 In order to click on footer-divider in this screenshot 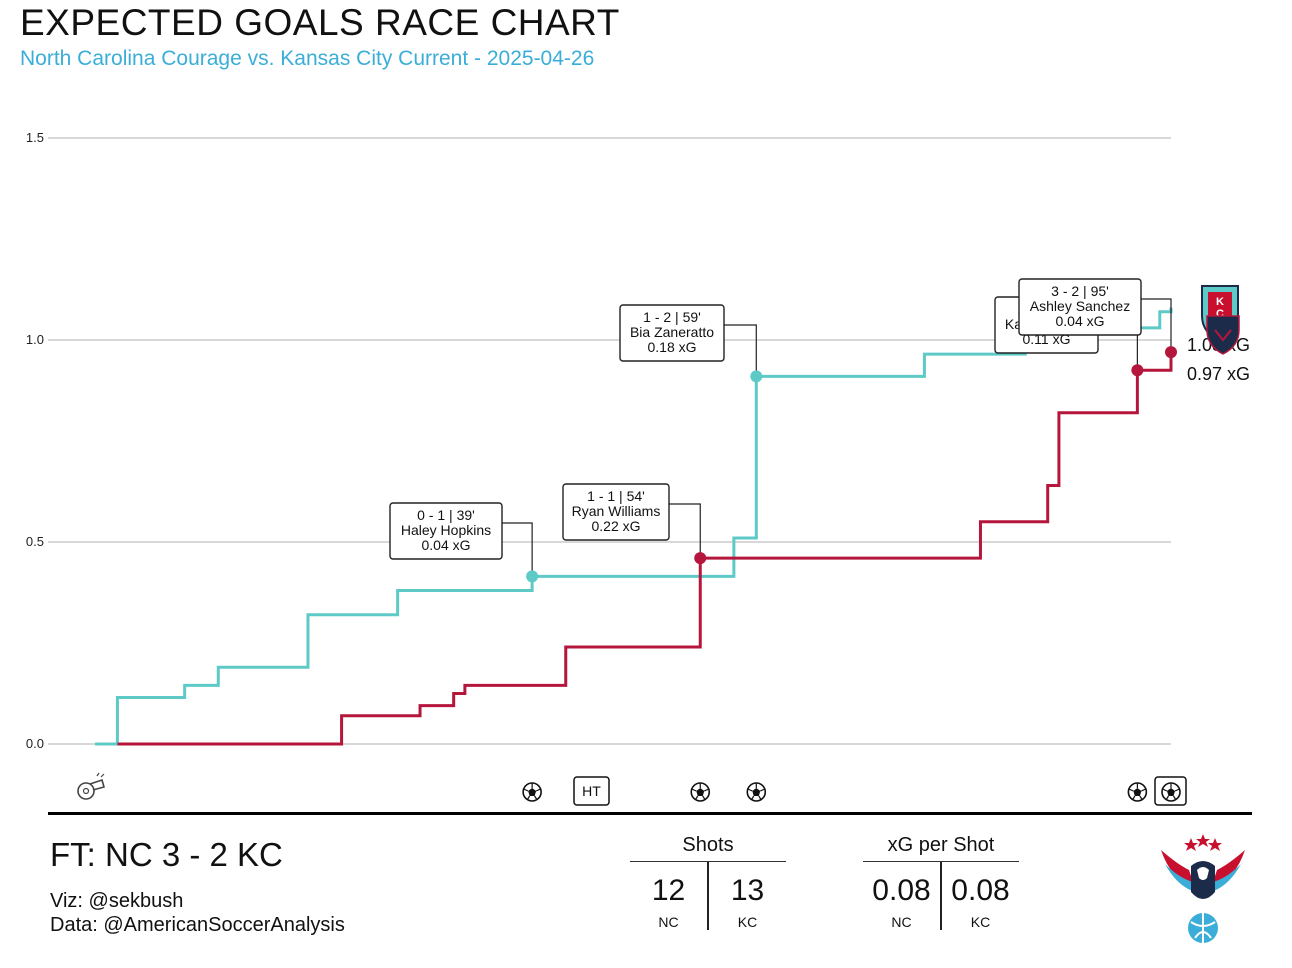, I will do `click(650, 813)`.